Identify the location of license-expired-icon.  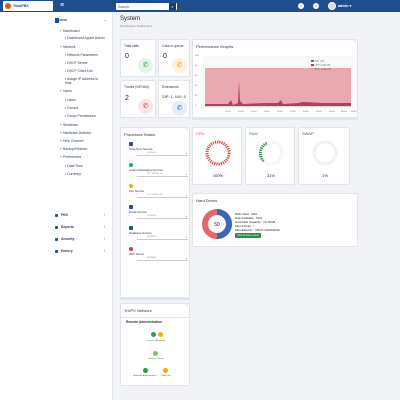
(160, 334).